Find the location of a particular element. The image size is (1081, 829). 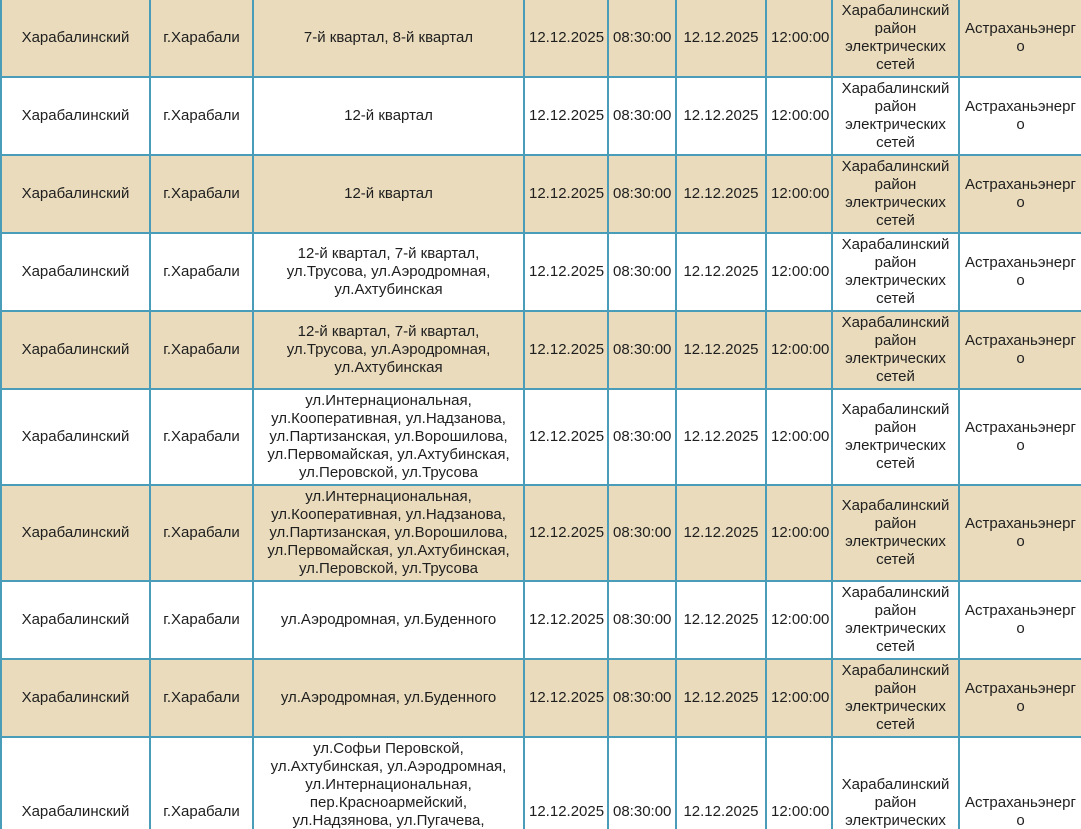

streets-cell: 7-й квартал, 8-й квартал is located at coordinates (388, 39).